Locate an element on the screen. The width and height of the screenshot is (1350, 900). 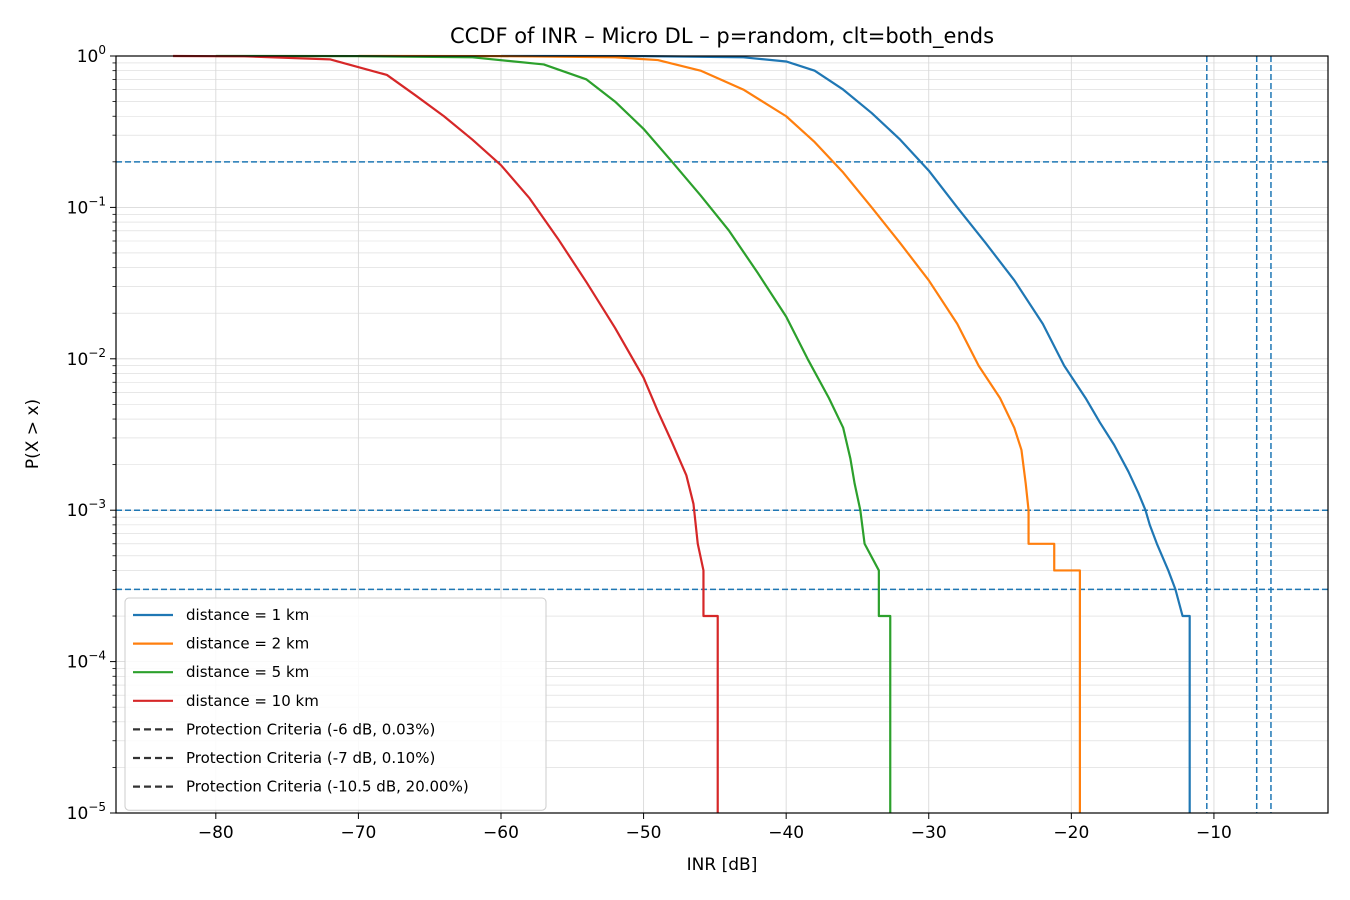
x-tick-label: −70 is located at coordinates (358, 833).